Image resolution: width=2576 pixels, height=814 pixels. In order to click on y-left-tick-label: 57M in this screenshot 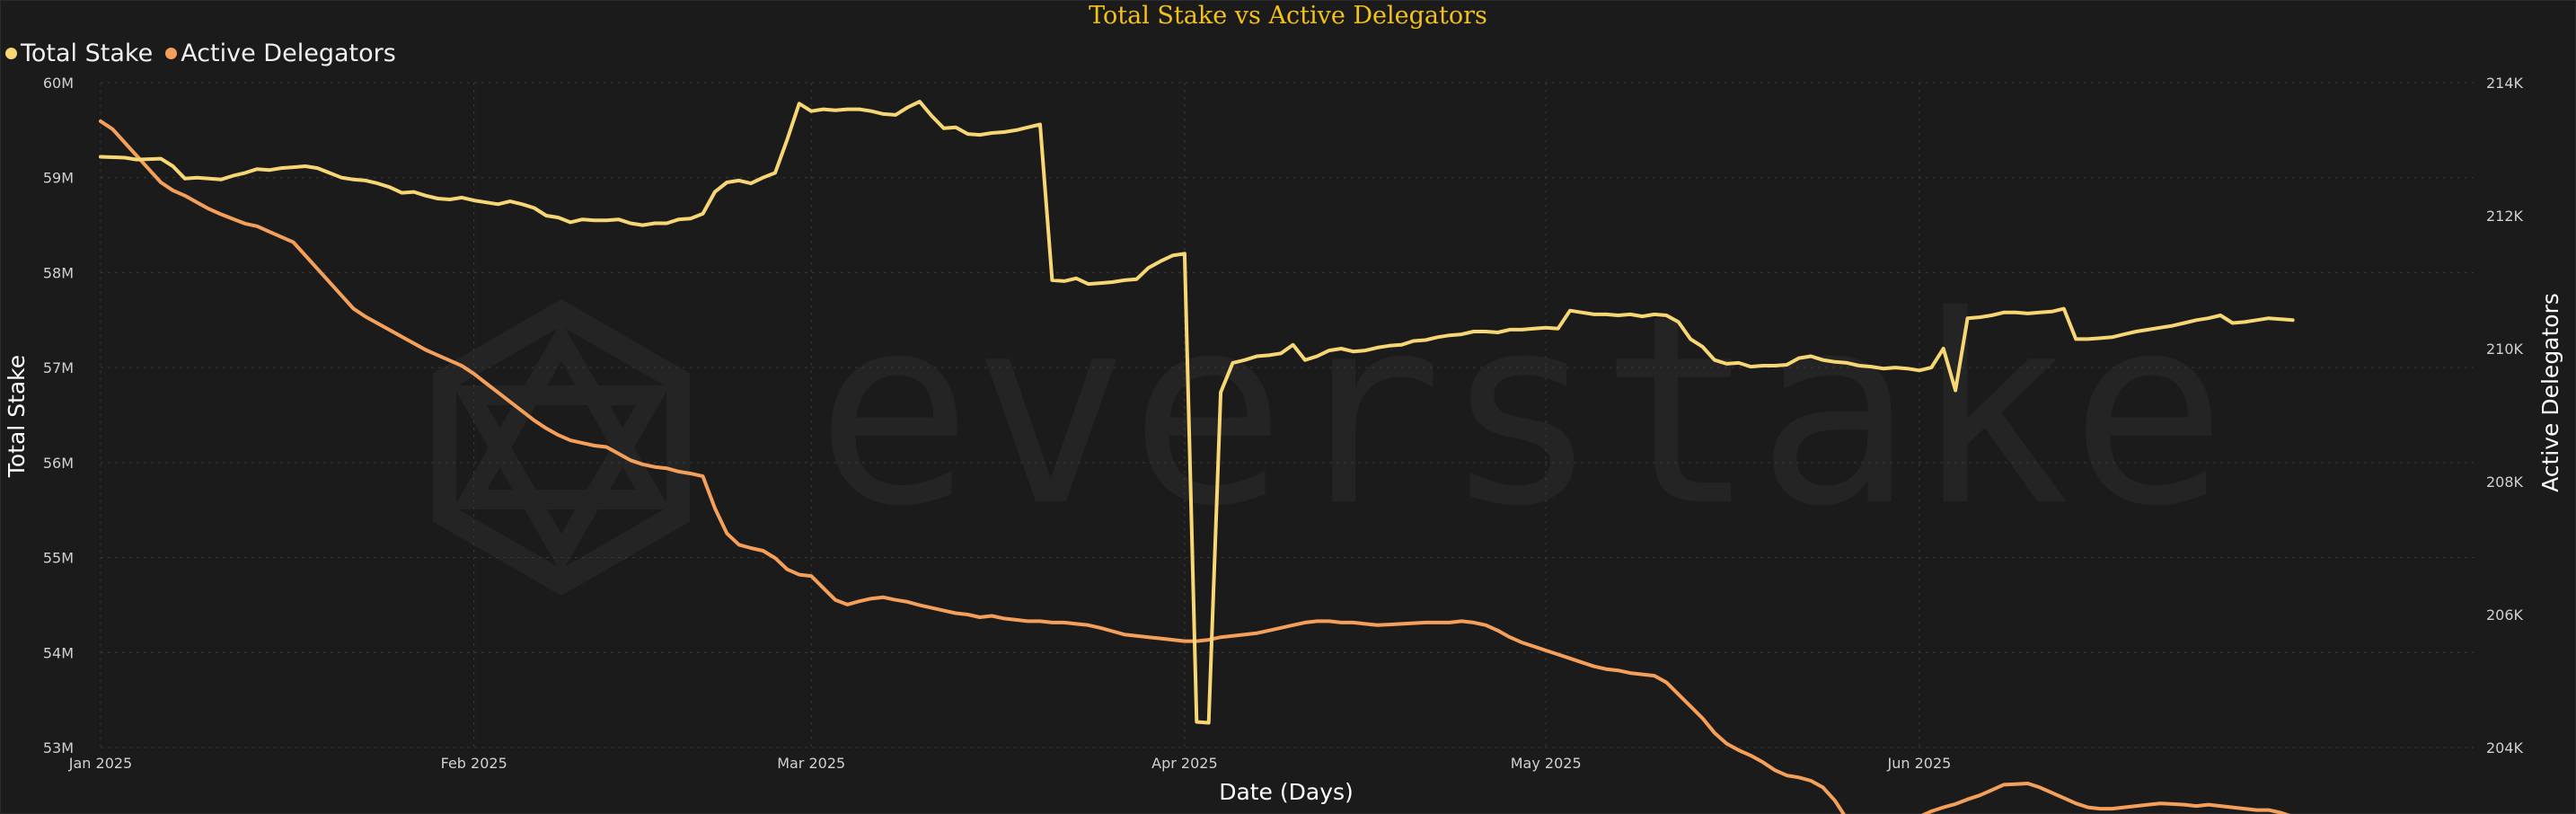, I will do `click(58, 367)`.